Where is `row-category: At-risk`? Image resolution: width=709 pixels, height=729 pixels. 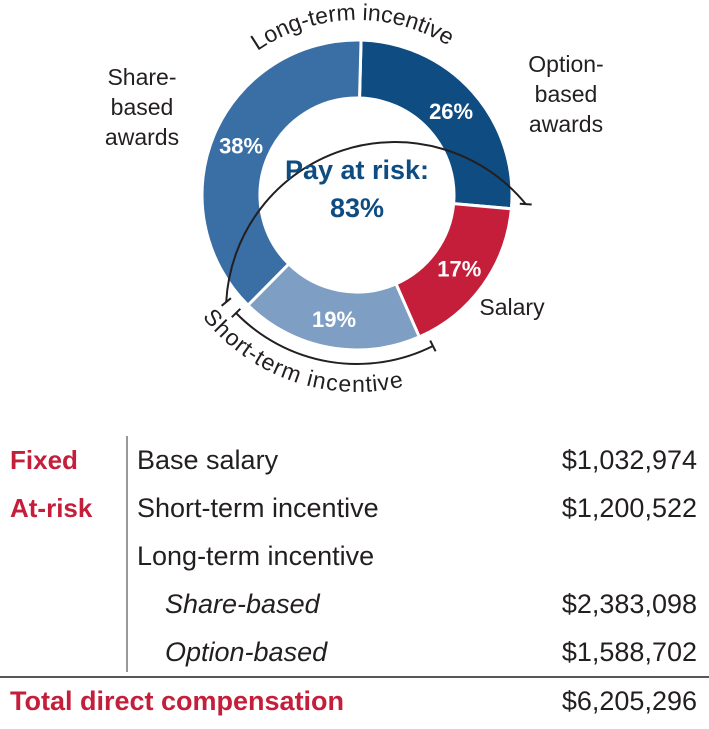 row-category: At-risk is located at coordinates (51, 508).